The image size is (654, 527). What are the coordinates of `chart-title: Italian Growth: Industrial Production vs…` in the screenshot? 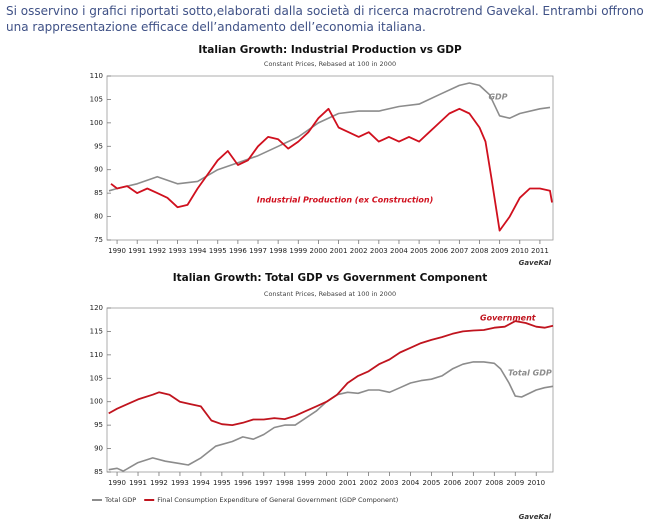 It's located at (330, 50).